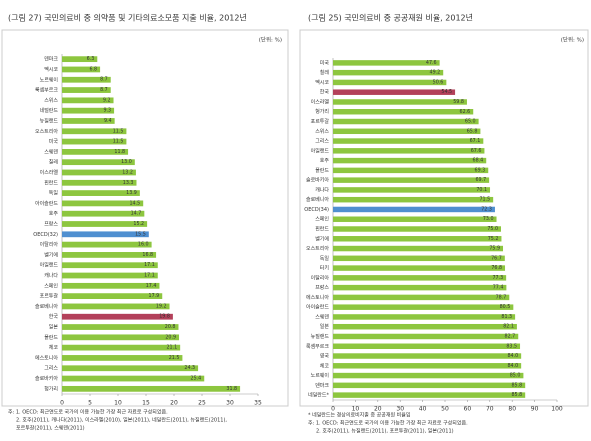 The image size is (591, 441). What do you see at coordinates (231, 389) in the screenshot?
I see `value-label: 31.8` at bounding box center [231, 389].